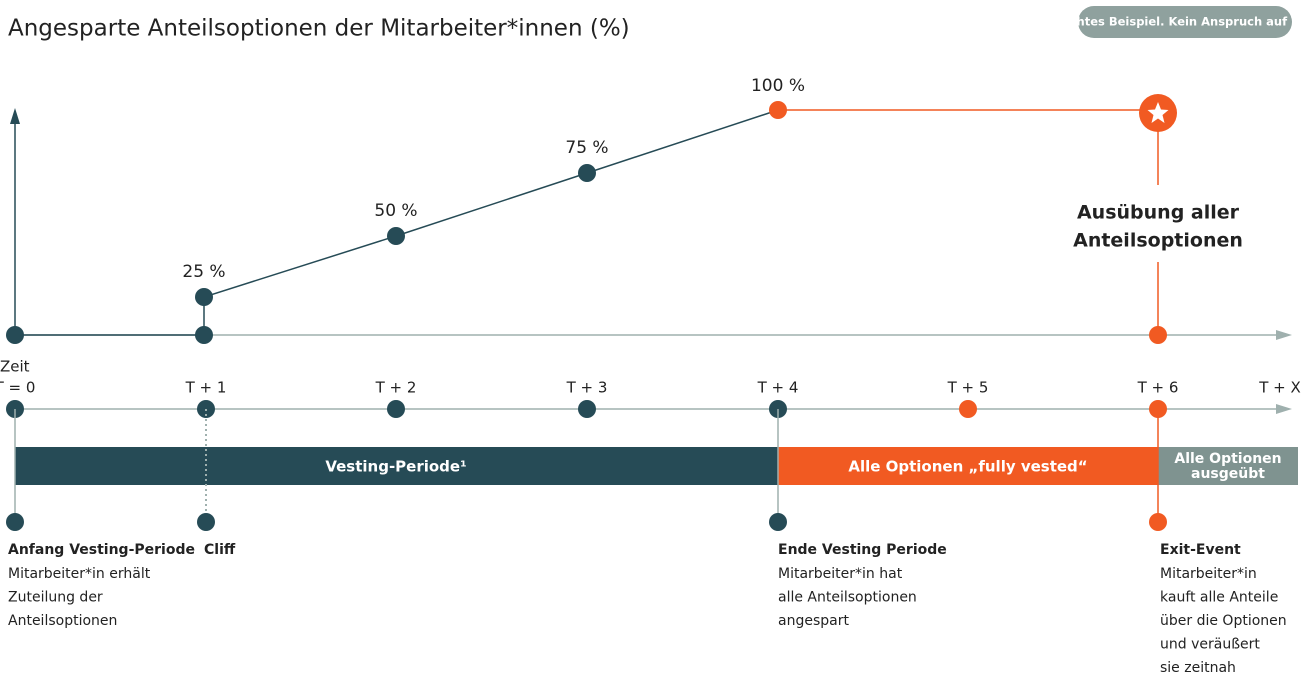 The image size is (1312, 676). I want to click on event-title: Ende Vesting Periode, so click(862, 550).